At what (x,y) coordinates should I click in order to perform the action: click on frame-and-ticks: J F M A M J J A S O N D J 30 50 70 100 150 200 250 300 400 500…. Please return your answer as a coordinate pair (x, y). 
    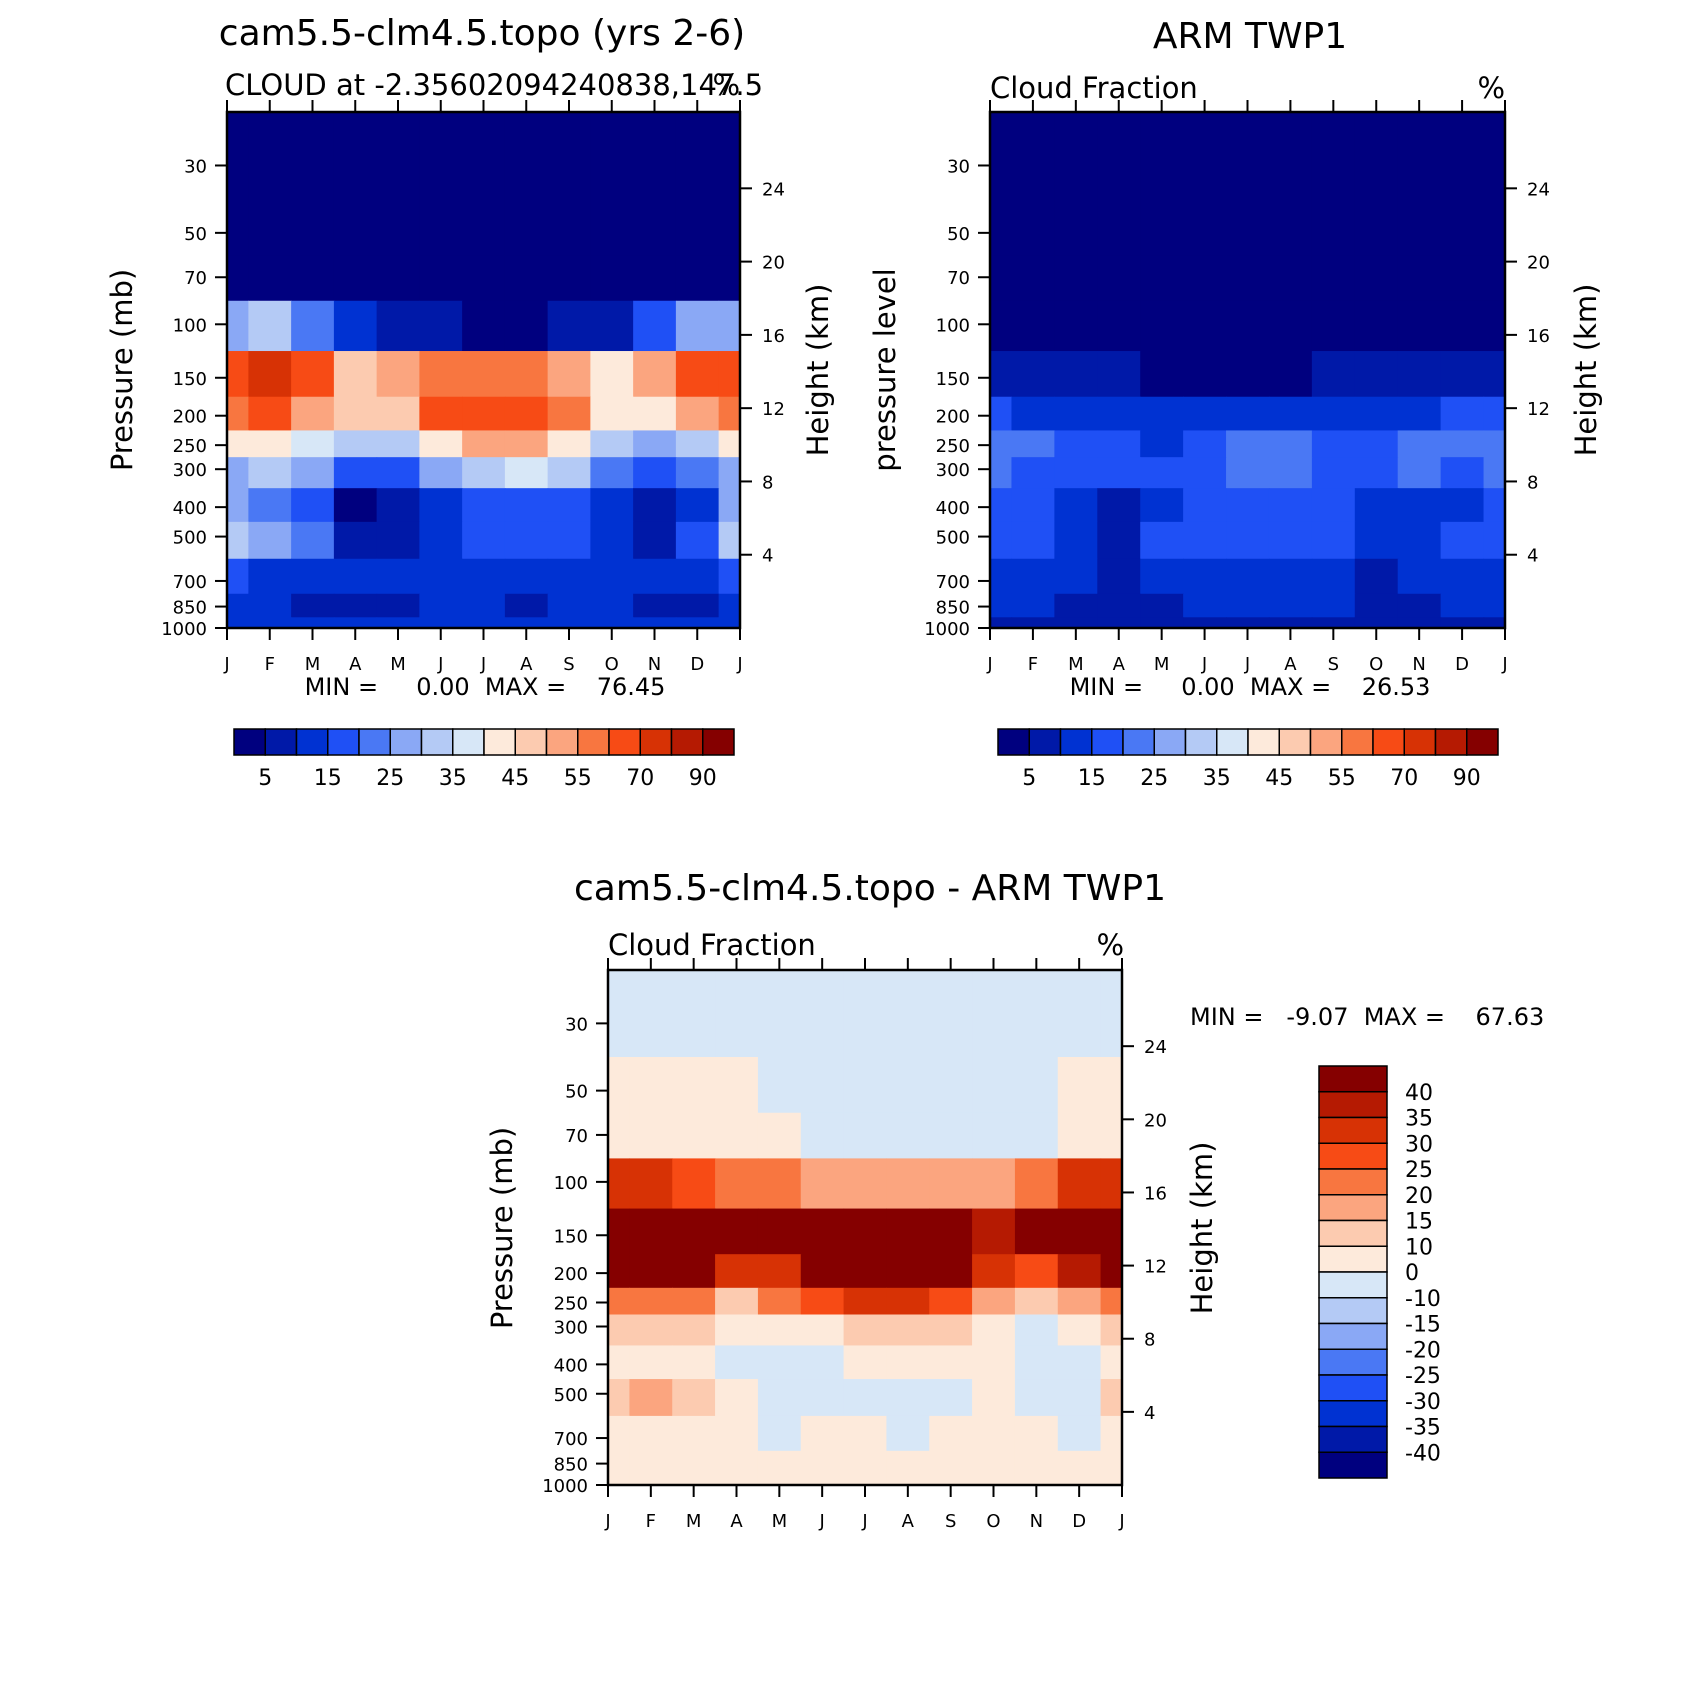
    Looking at the image, I should click on (473, 387).